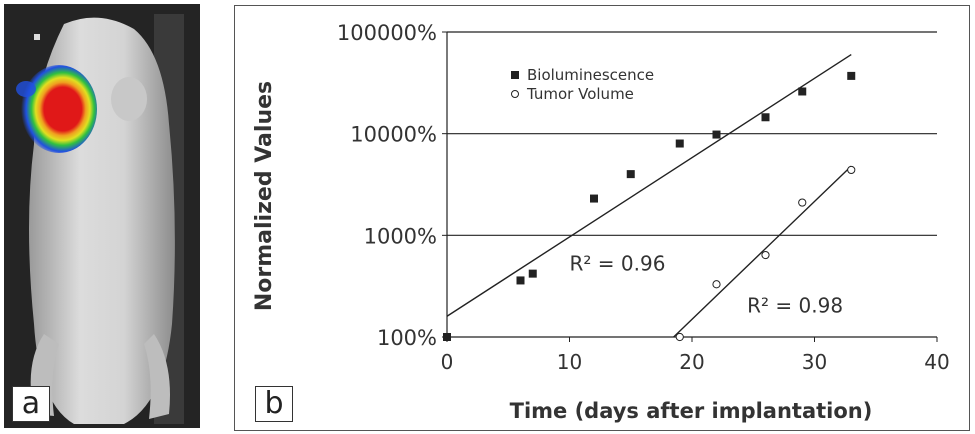 The image size is (975, 434). I want to click on y-tick-label: 1000%, so click(400, 236).